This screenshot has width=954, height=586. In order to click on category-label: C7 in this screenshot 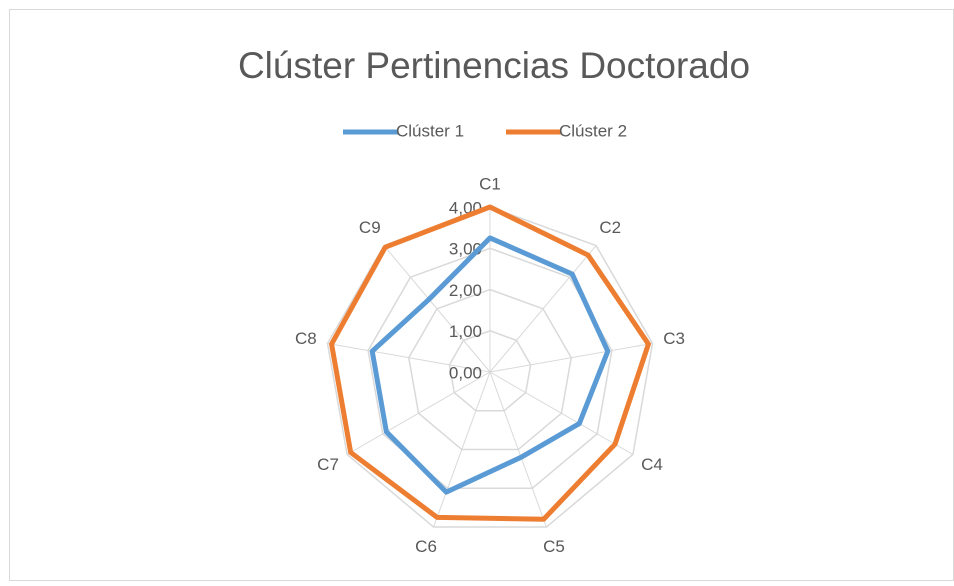, I will do `click(328, 464)`.